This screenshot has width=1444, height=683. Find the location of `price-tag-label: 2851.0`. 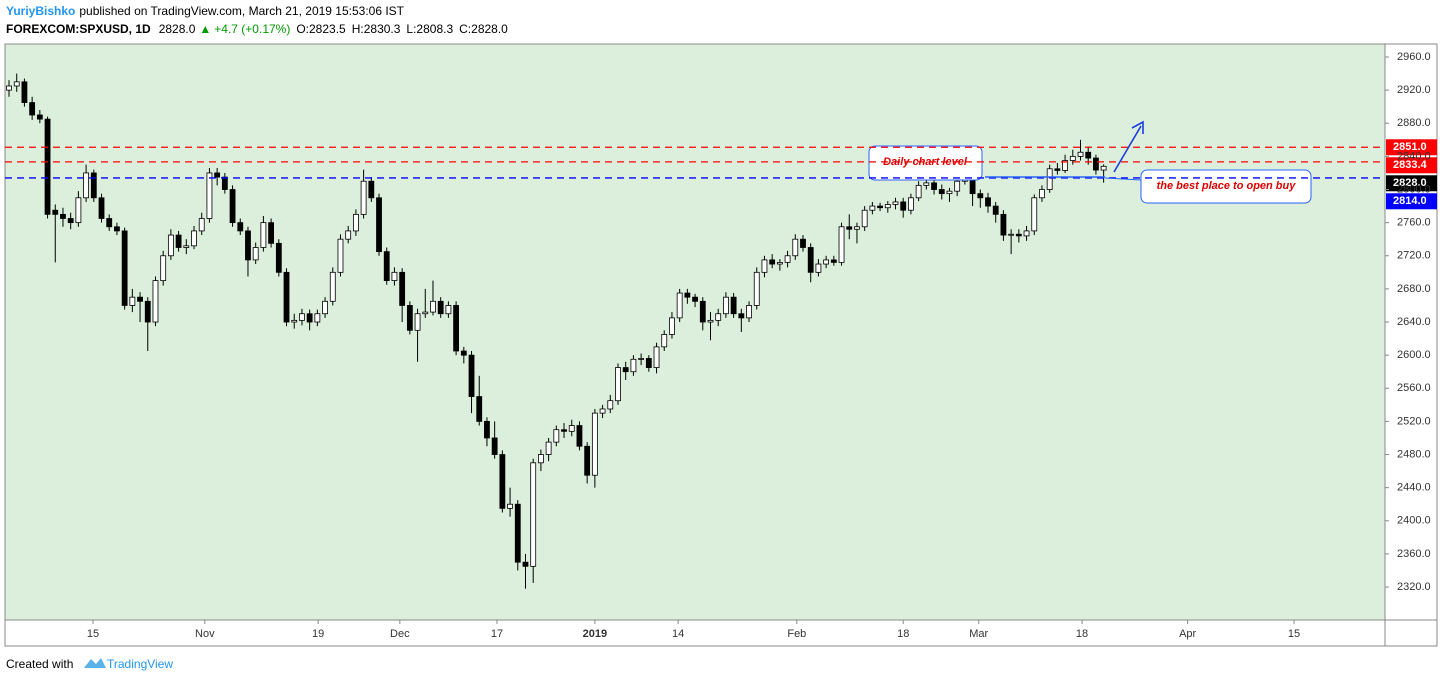

price-tag-label: 2851.0 is located at coordinates (1410, 147).